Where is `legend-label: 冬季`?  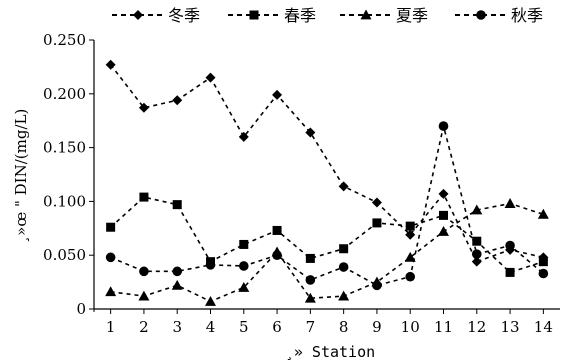 legend-label: 冬季 is located at coordinates (184, 15).